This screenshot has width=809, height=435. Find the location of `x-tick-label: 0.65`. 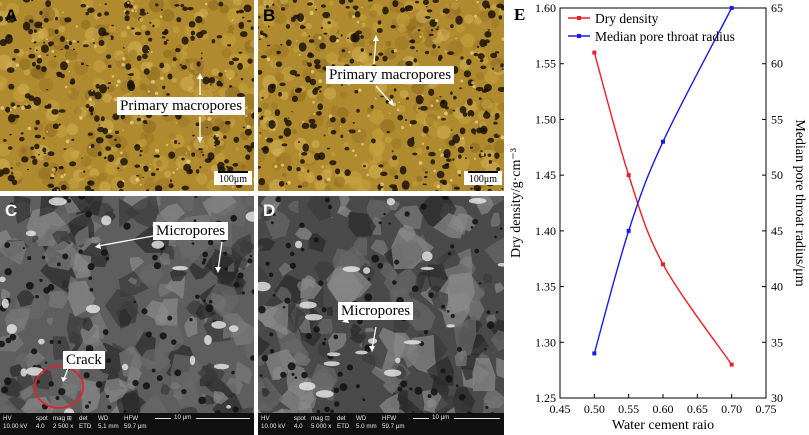

x-tick-label: 0.65 is located at coordinates (697, 409).